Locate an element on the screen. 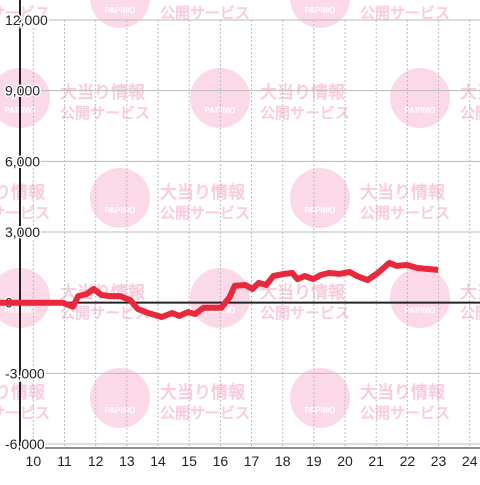 Image resolution: width=480 pixels, height=485 pixels. x-tick-label: 14 is located at coordinates (158, 461).